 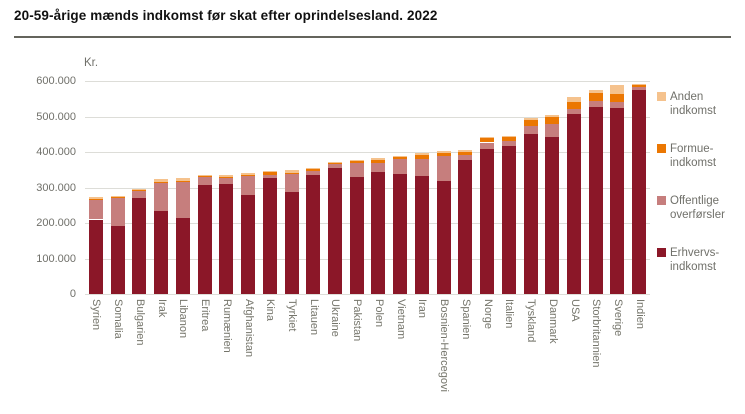 I want to click on bar-segment-erhvervsindkomst-norge, so click(x=487, y=221).